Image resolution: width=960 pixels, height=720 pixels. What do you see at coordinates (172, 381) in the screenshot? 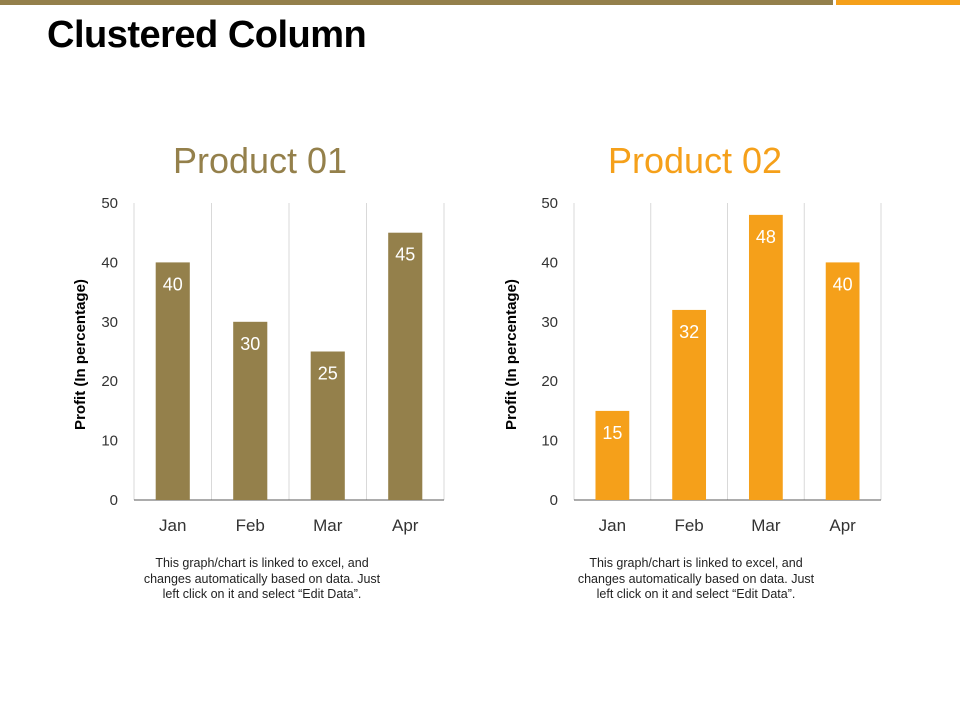
I see `chart-1-bar-jan` at bounding box center [172, 381].